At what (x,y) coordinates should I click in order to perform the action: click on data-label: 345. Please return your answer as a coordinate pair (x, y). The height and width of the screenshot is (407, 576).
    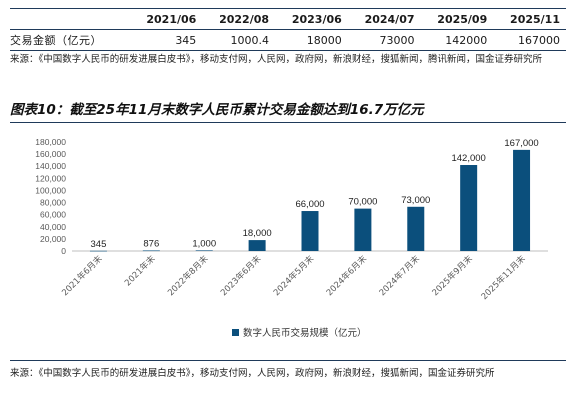
    Looking at the image, I should click on (99, 244).